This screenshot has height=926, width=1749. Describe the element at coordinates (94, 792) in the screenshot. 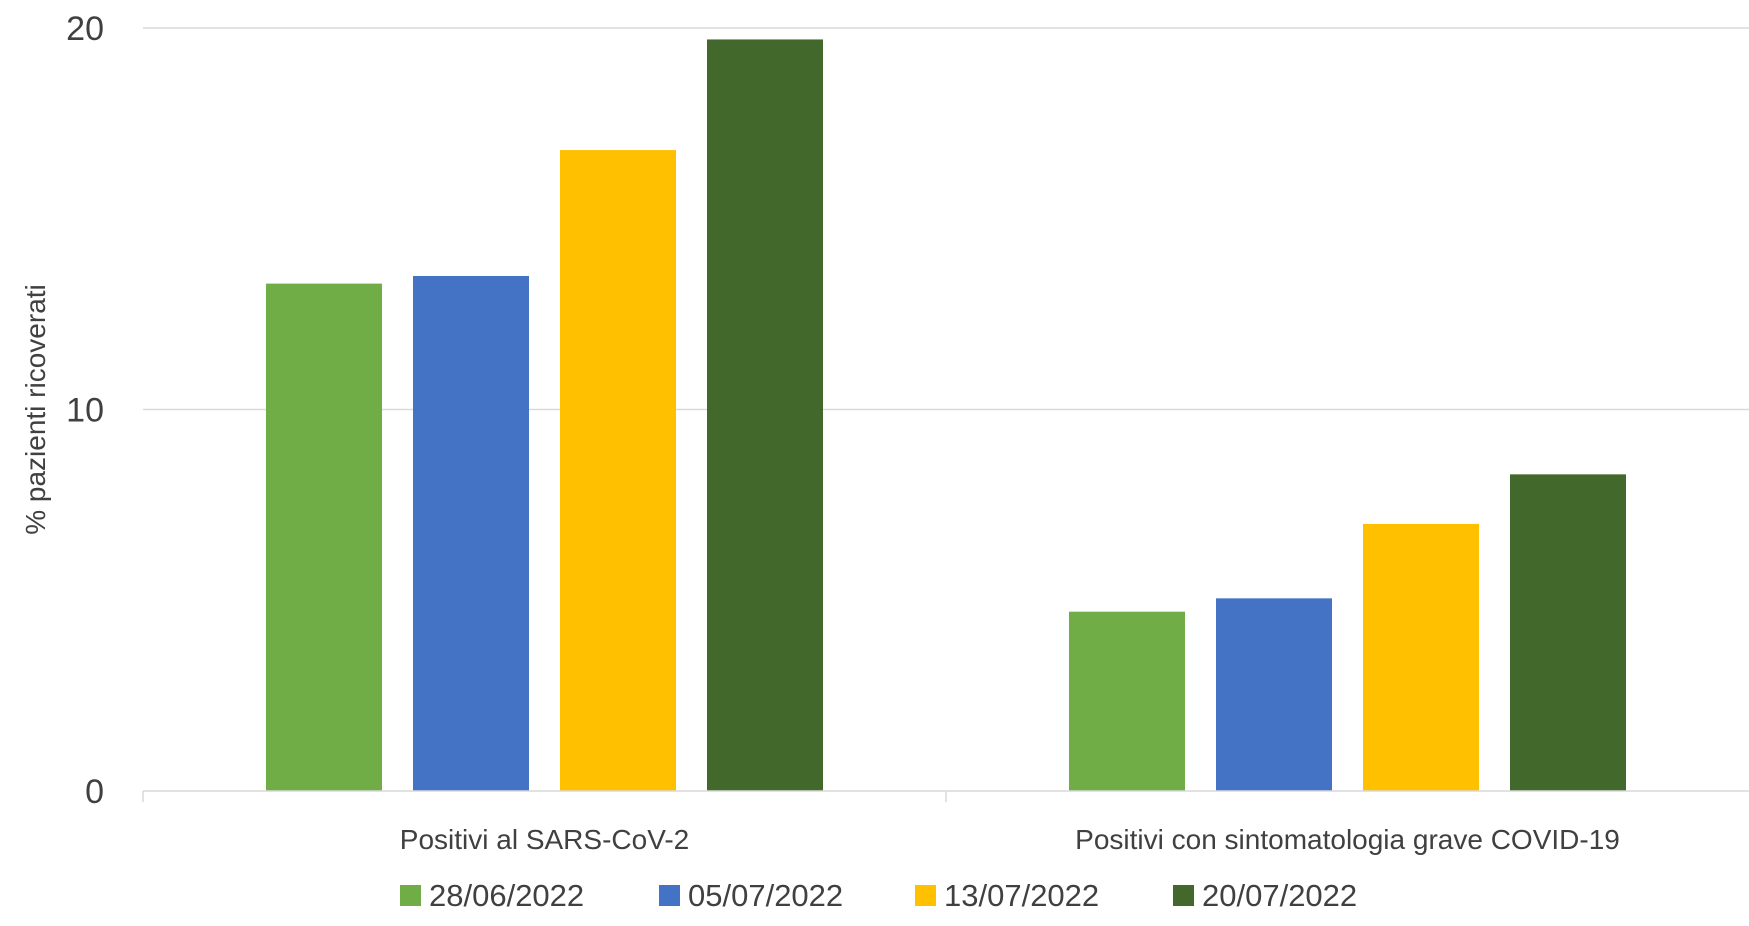

I see `y-tick-label: 0` at that location.